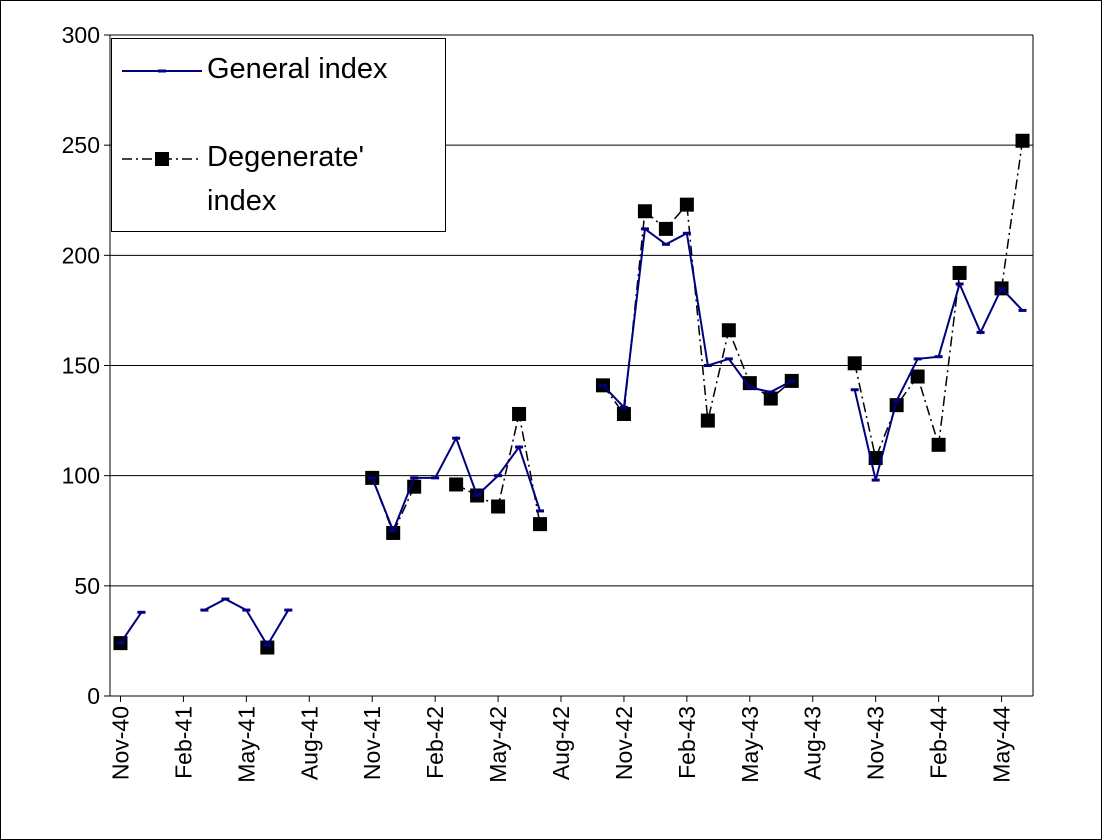 The width and height of the screenshot is (1102, 840). Describe the element at coordinates (87, 586) in the screenshot. I see `y-tick-label: 50` at that location.